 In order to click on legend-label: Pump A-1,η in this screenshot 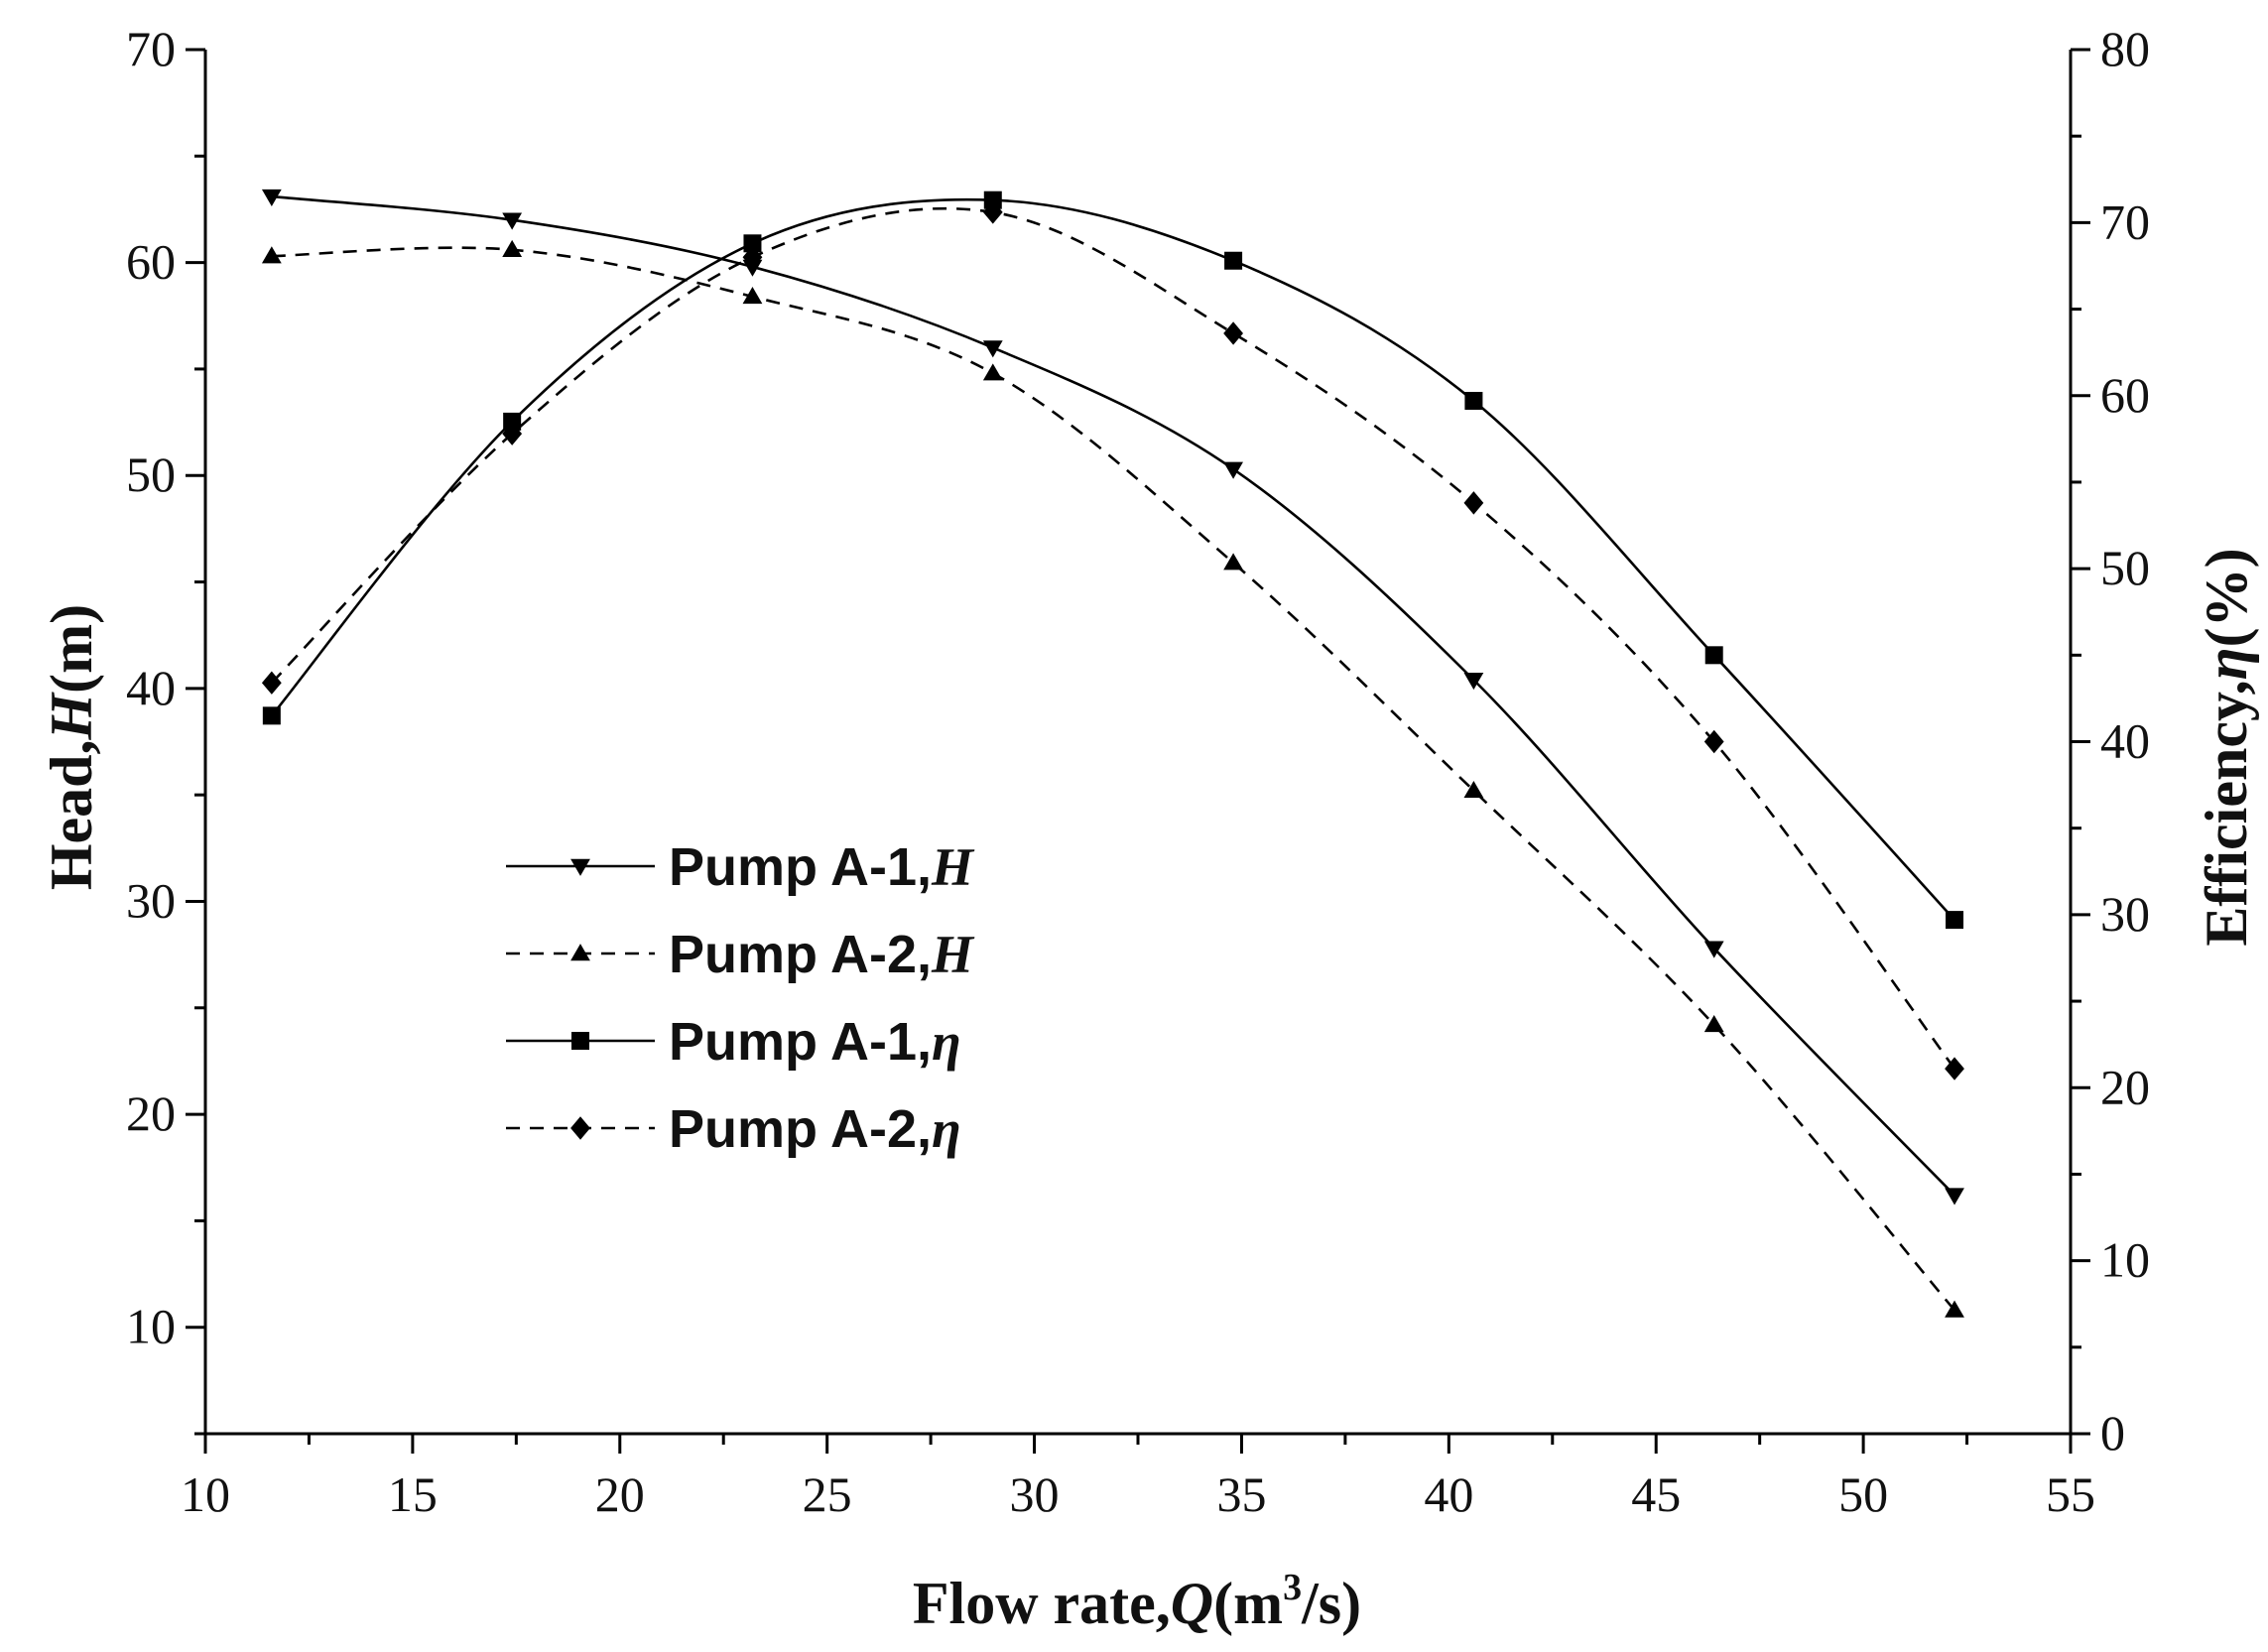, I will do `click(815, 1042)`.